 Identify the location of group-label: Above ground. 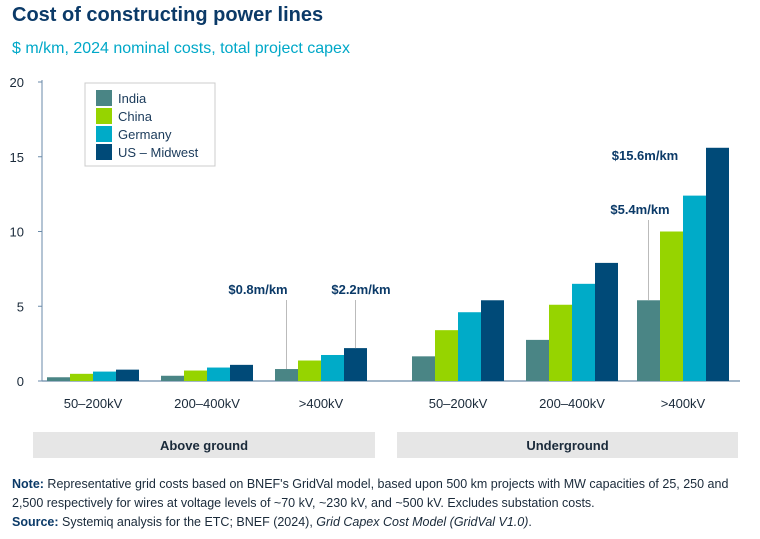
(204, 445).